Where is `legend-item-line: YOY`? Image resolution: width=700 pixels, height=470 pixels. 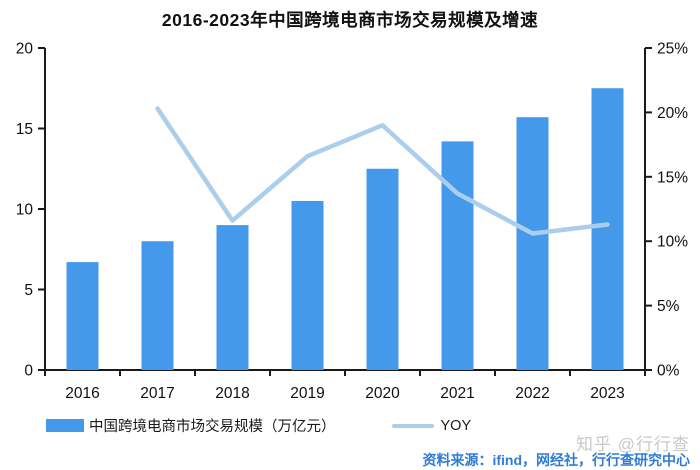 legend-item-line: YOY is located at coordinates (431, 425).